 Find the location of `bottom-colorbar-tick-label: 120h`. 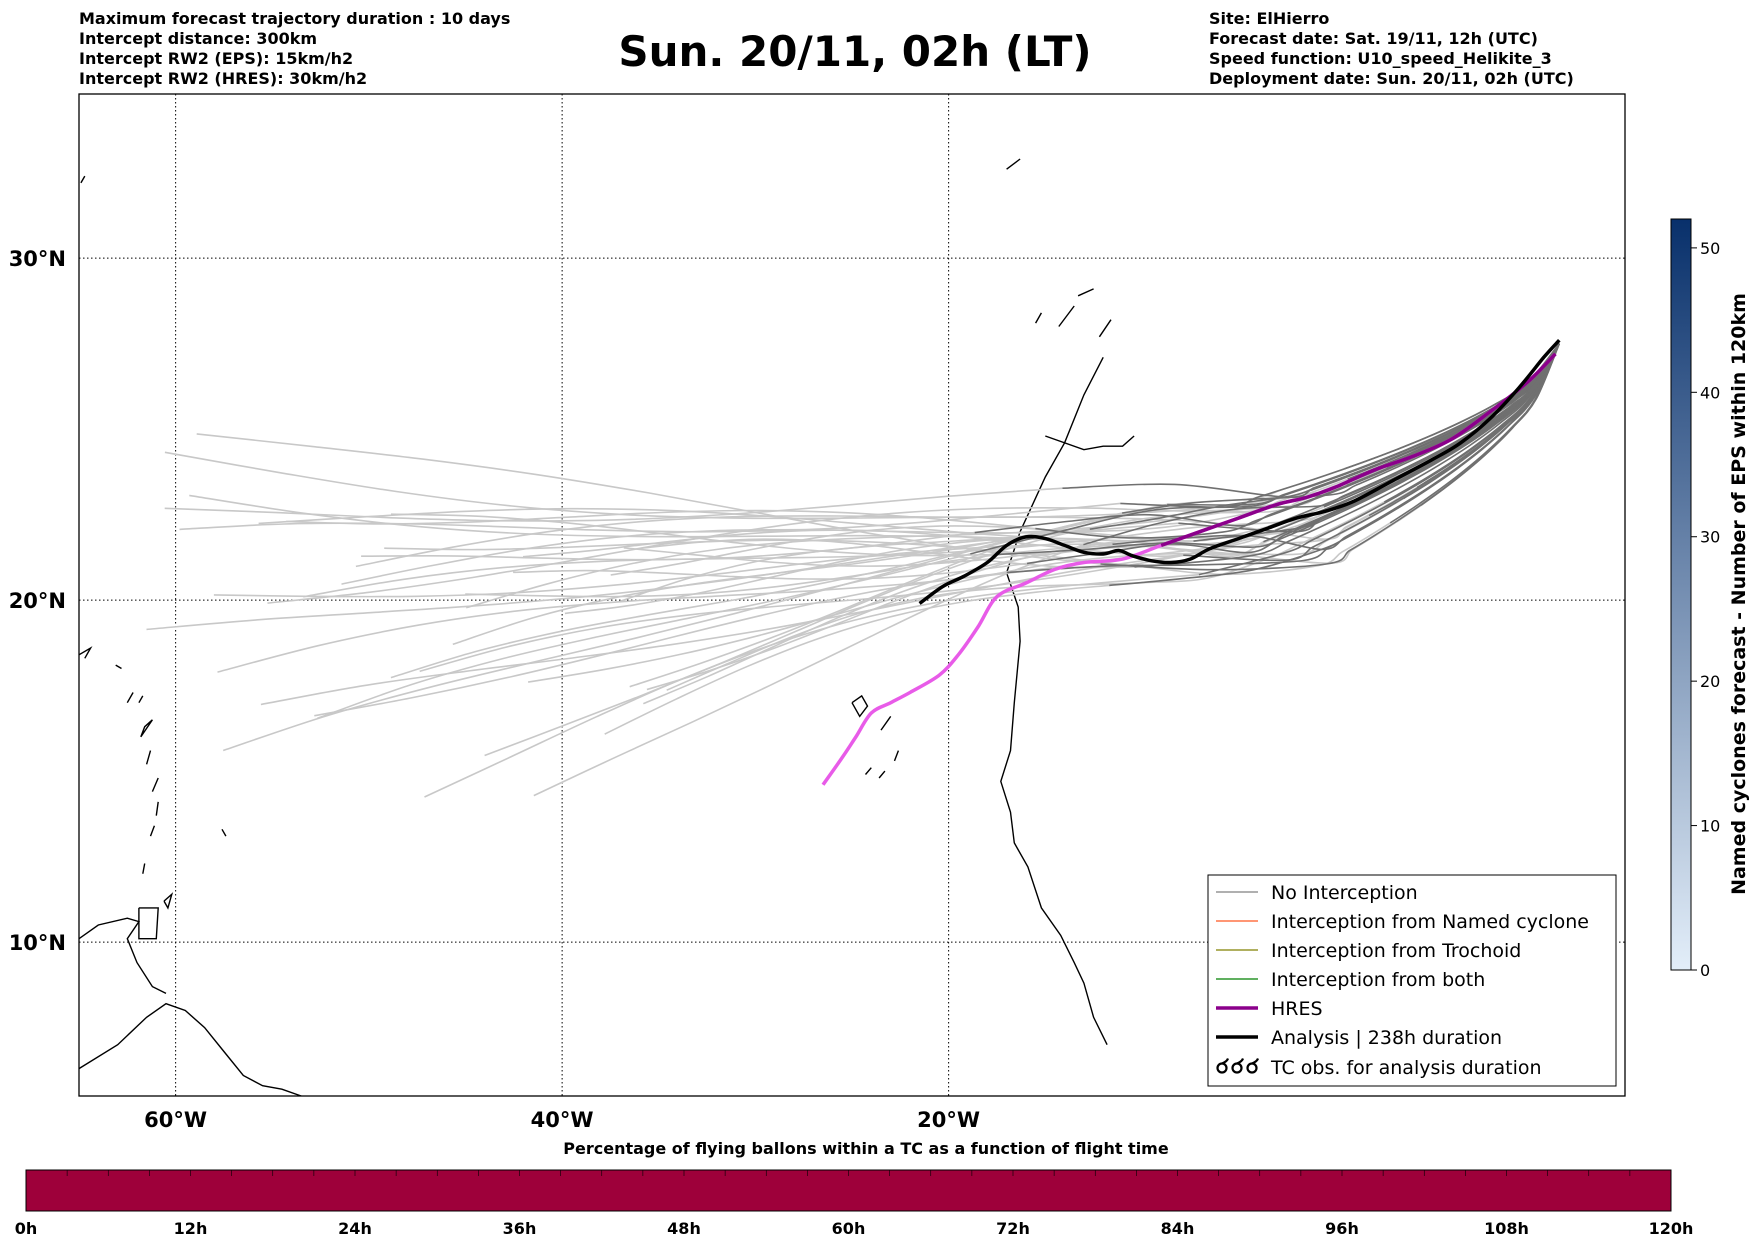

bottom-colorbar-tick-label: 120h is located at coordinates (1671, 1228).